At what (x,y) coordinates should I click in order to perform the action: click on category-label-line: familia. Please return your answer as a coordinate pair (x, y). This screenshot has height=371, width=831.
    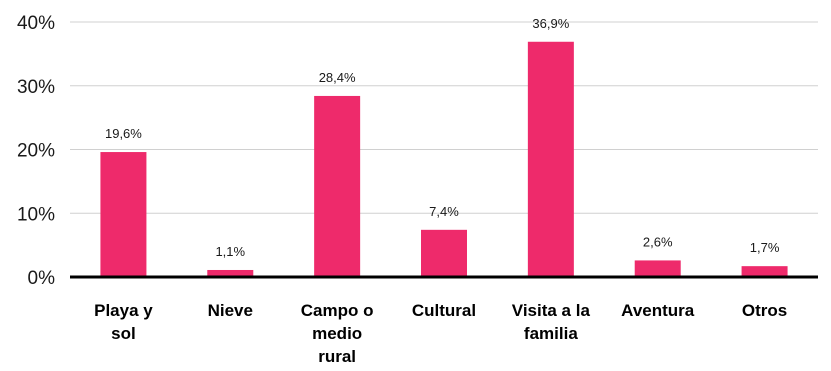
    Looking at the image, I should click on (551, 333).